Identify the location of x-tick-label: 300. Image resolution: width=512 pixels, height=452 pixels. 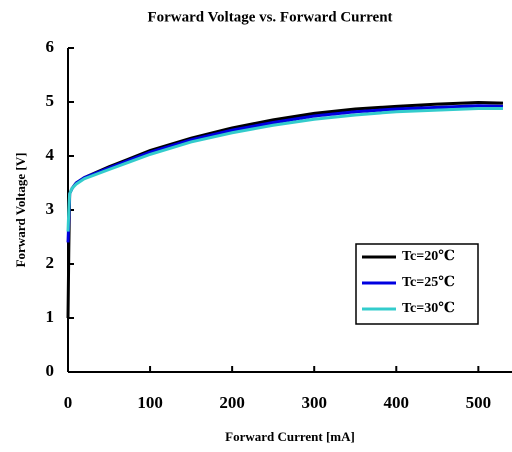
(314, 402).